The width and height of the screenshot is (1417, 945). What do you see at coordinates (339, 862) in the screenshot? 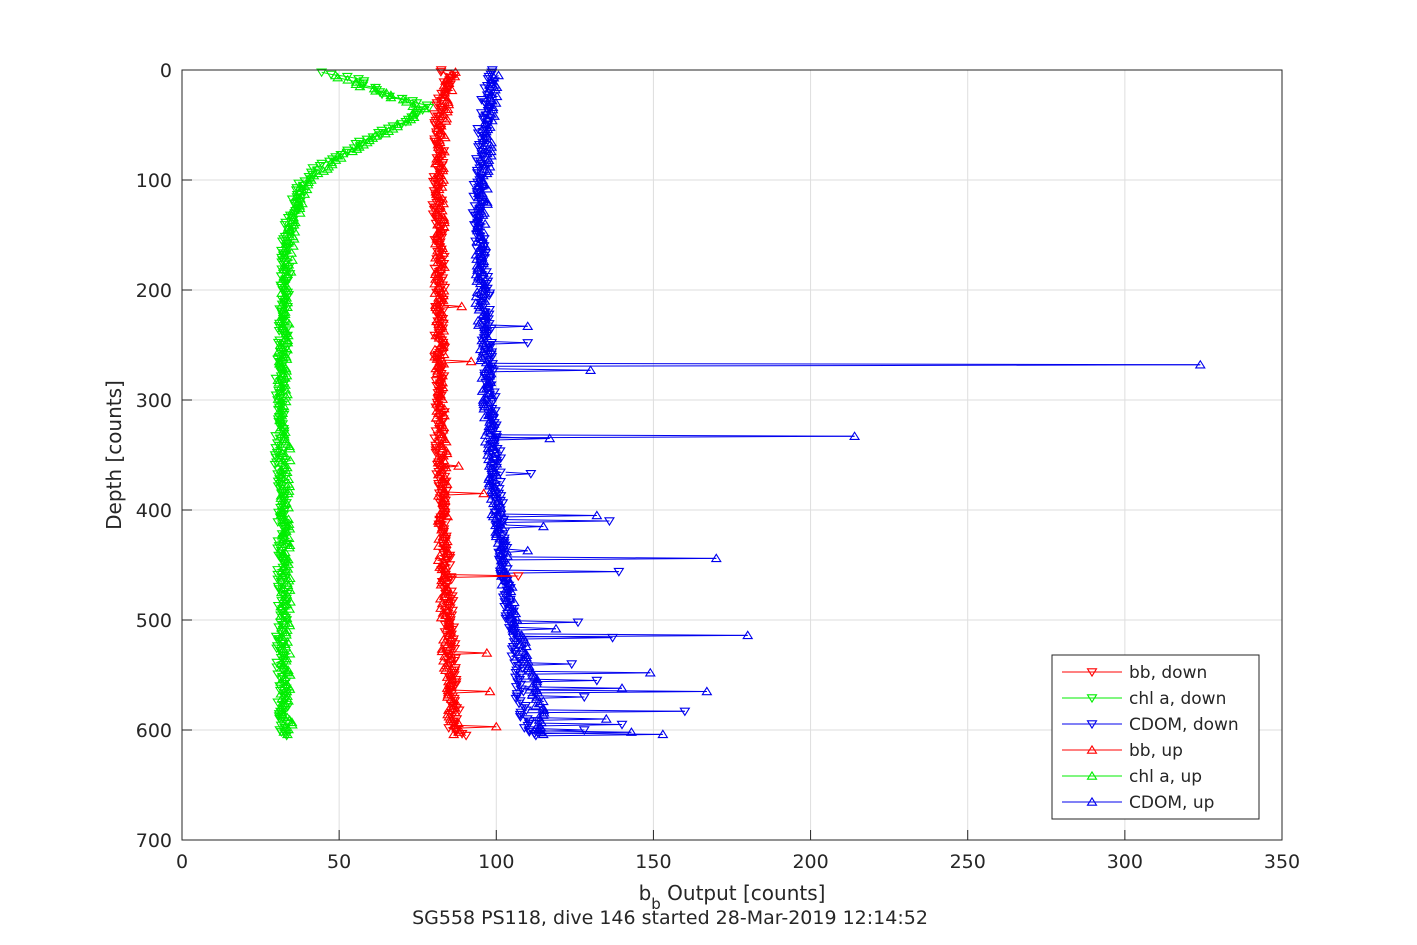
I see `x-tick-label: 50` at bounding box center [339, 862].